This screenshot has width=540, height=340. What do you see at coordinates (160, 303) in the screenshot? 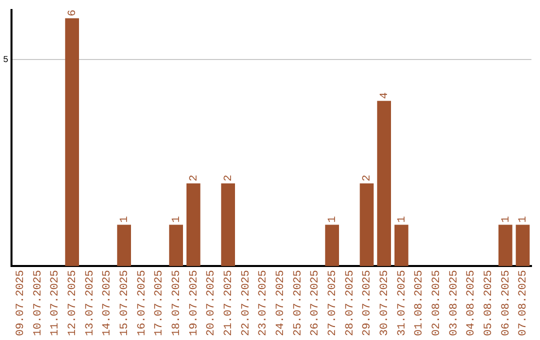
I see `x-tick-label: 17.07.2025` at bounding box center [160, 303].